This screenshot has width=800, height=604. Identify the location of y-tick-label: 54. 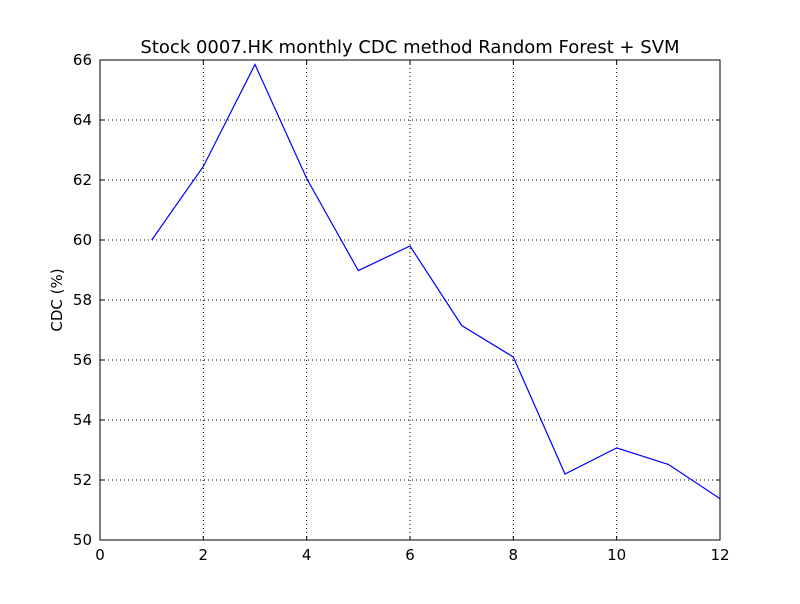
(82, 420).